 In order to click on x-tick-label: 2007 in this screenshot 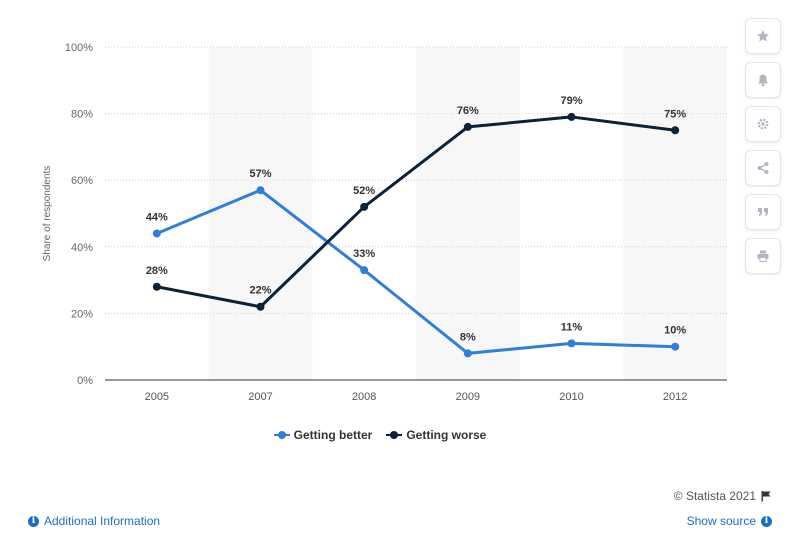, I will do `click(260, 397)`.